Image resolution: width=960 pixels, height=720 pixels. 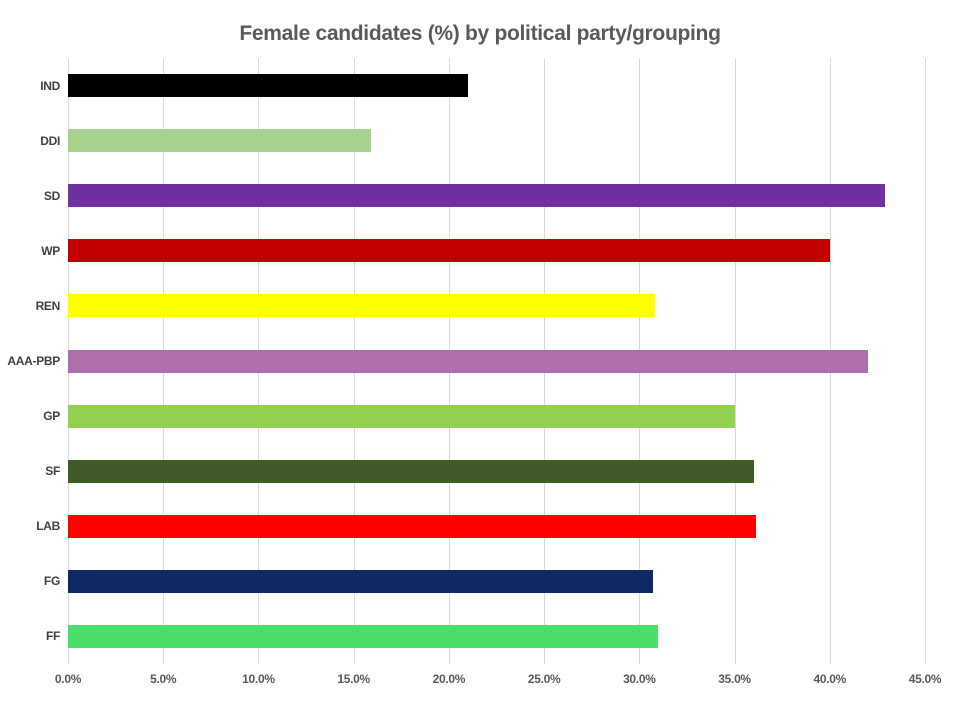 I want to click on y-axis-label: FF, so click(x=52, y=636).